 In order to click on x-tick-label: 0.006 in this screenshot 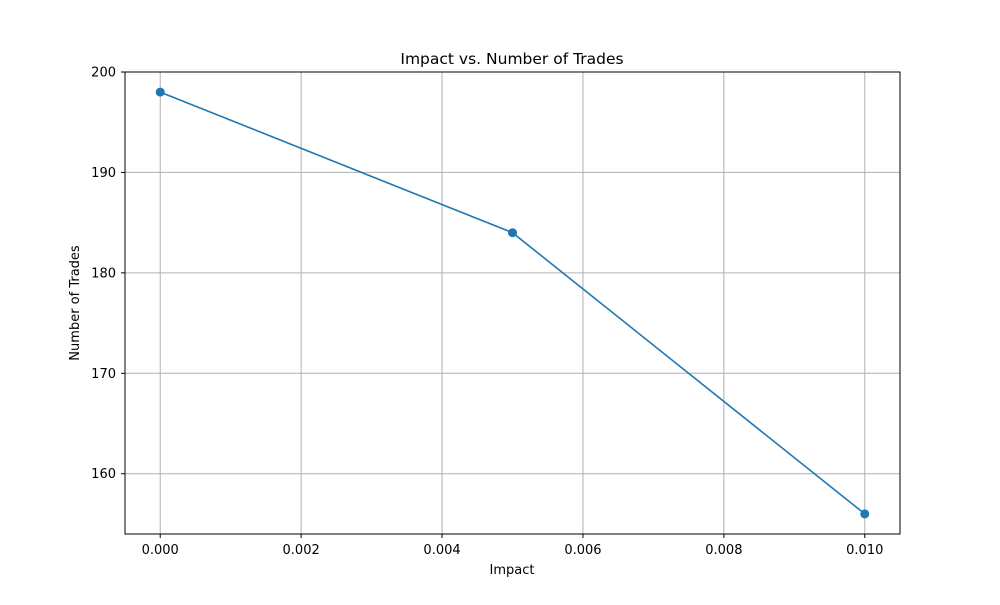, I will do `click(582, 550)`.